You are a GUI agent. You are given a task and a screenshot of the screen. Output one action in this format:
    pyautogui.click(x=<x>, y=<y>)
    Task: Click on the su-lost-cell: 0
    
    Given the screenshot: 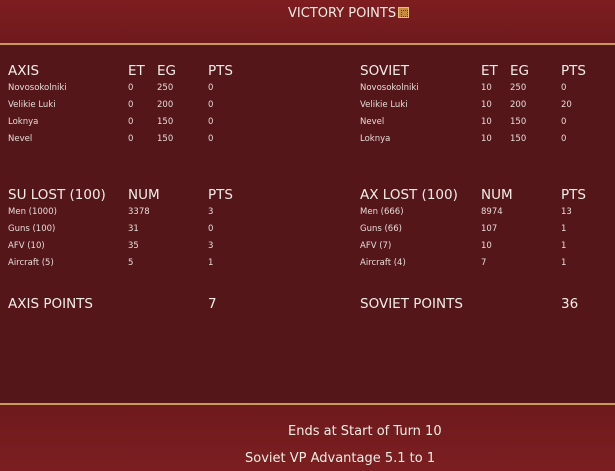 What is the action you would take?
    pyautogui.click(x=211, y=229)
    